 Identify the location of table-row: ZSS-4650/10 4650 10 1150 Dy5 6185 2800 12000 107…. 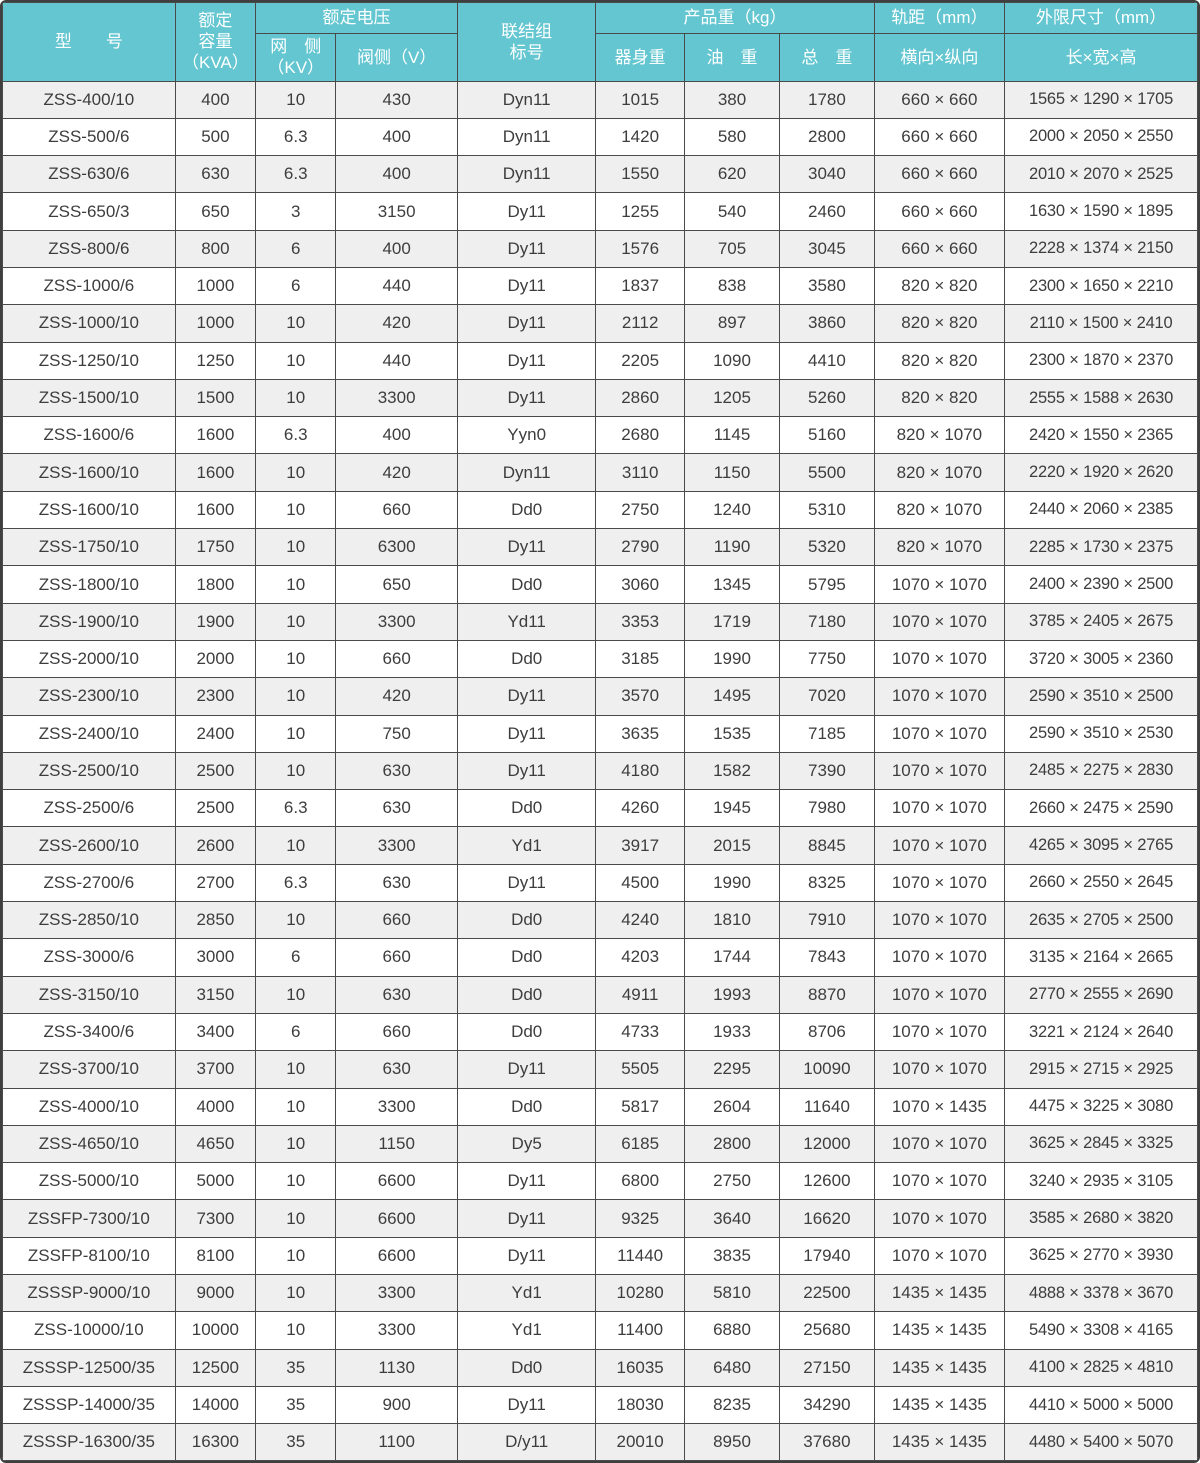
(600, 1144).